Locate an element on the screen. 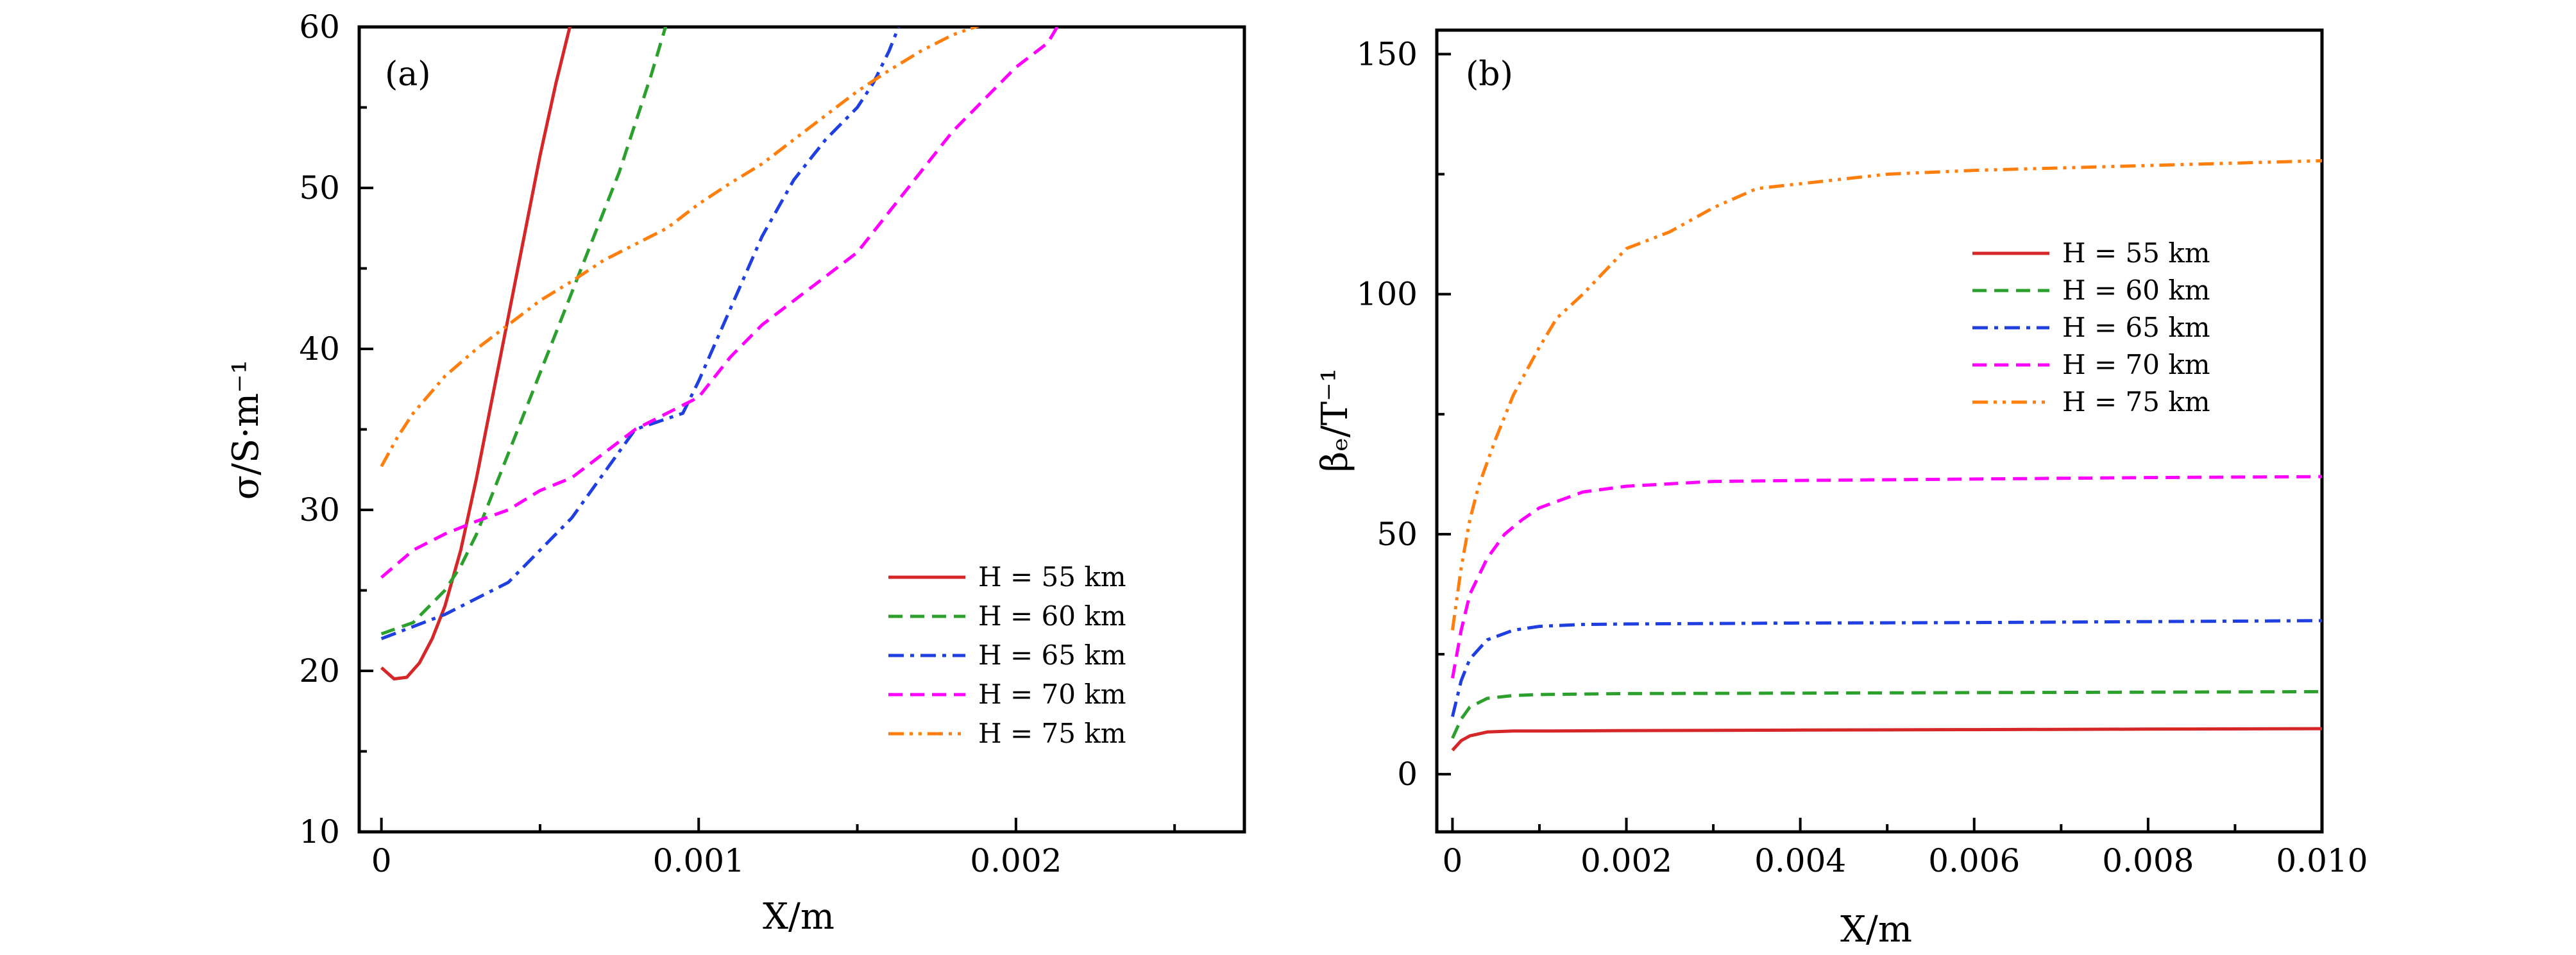 This screenshot has width=2576, height=955. panel-a-x-axis-title: X/m is located at coordinates (799, 917).